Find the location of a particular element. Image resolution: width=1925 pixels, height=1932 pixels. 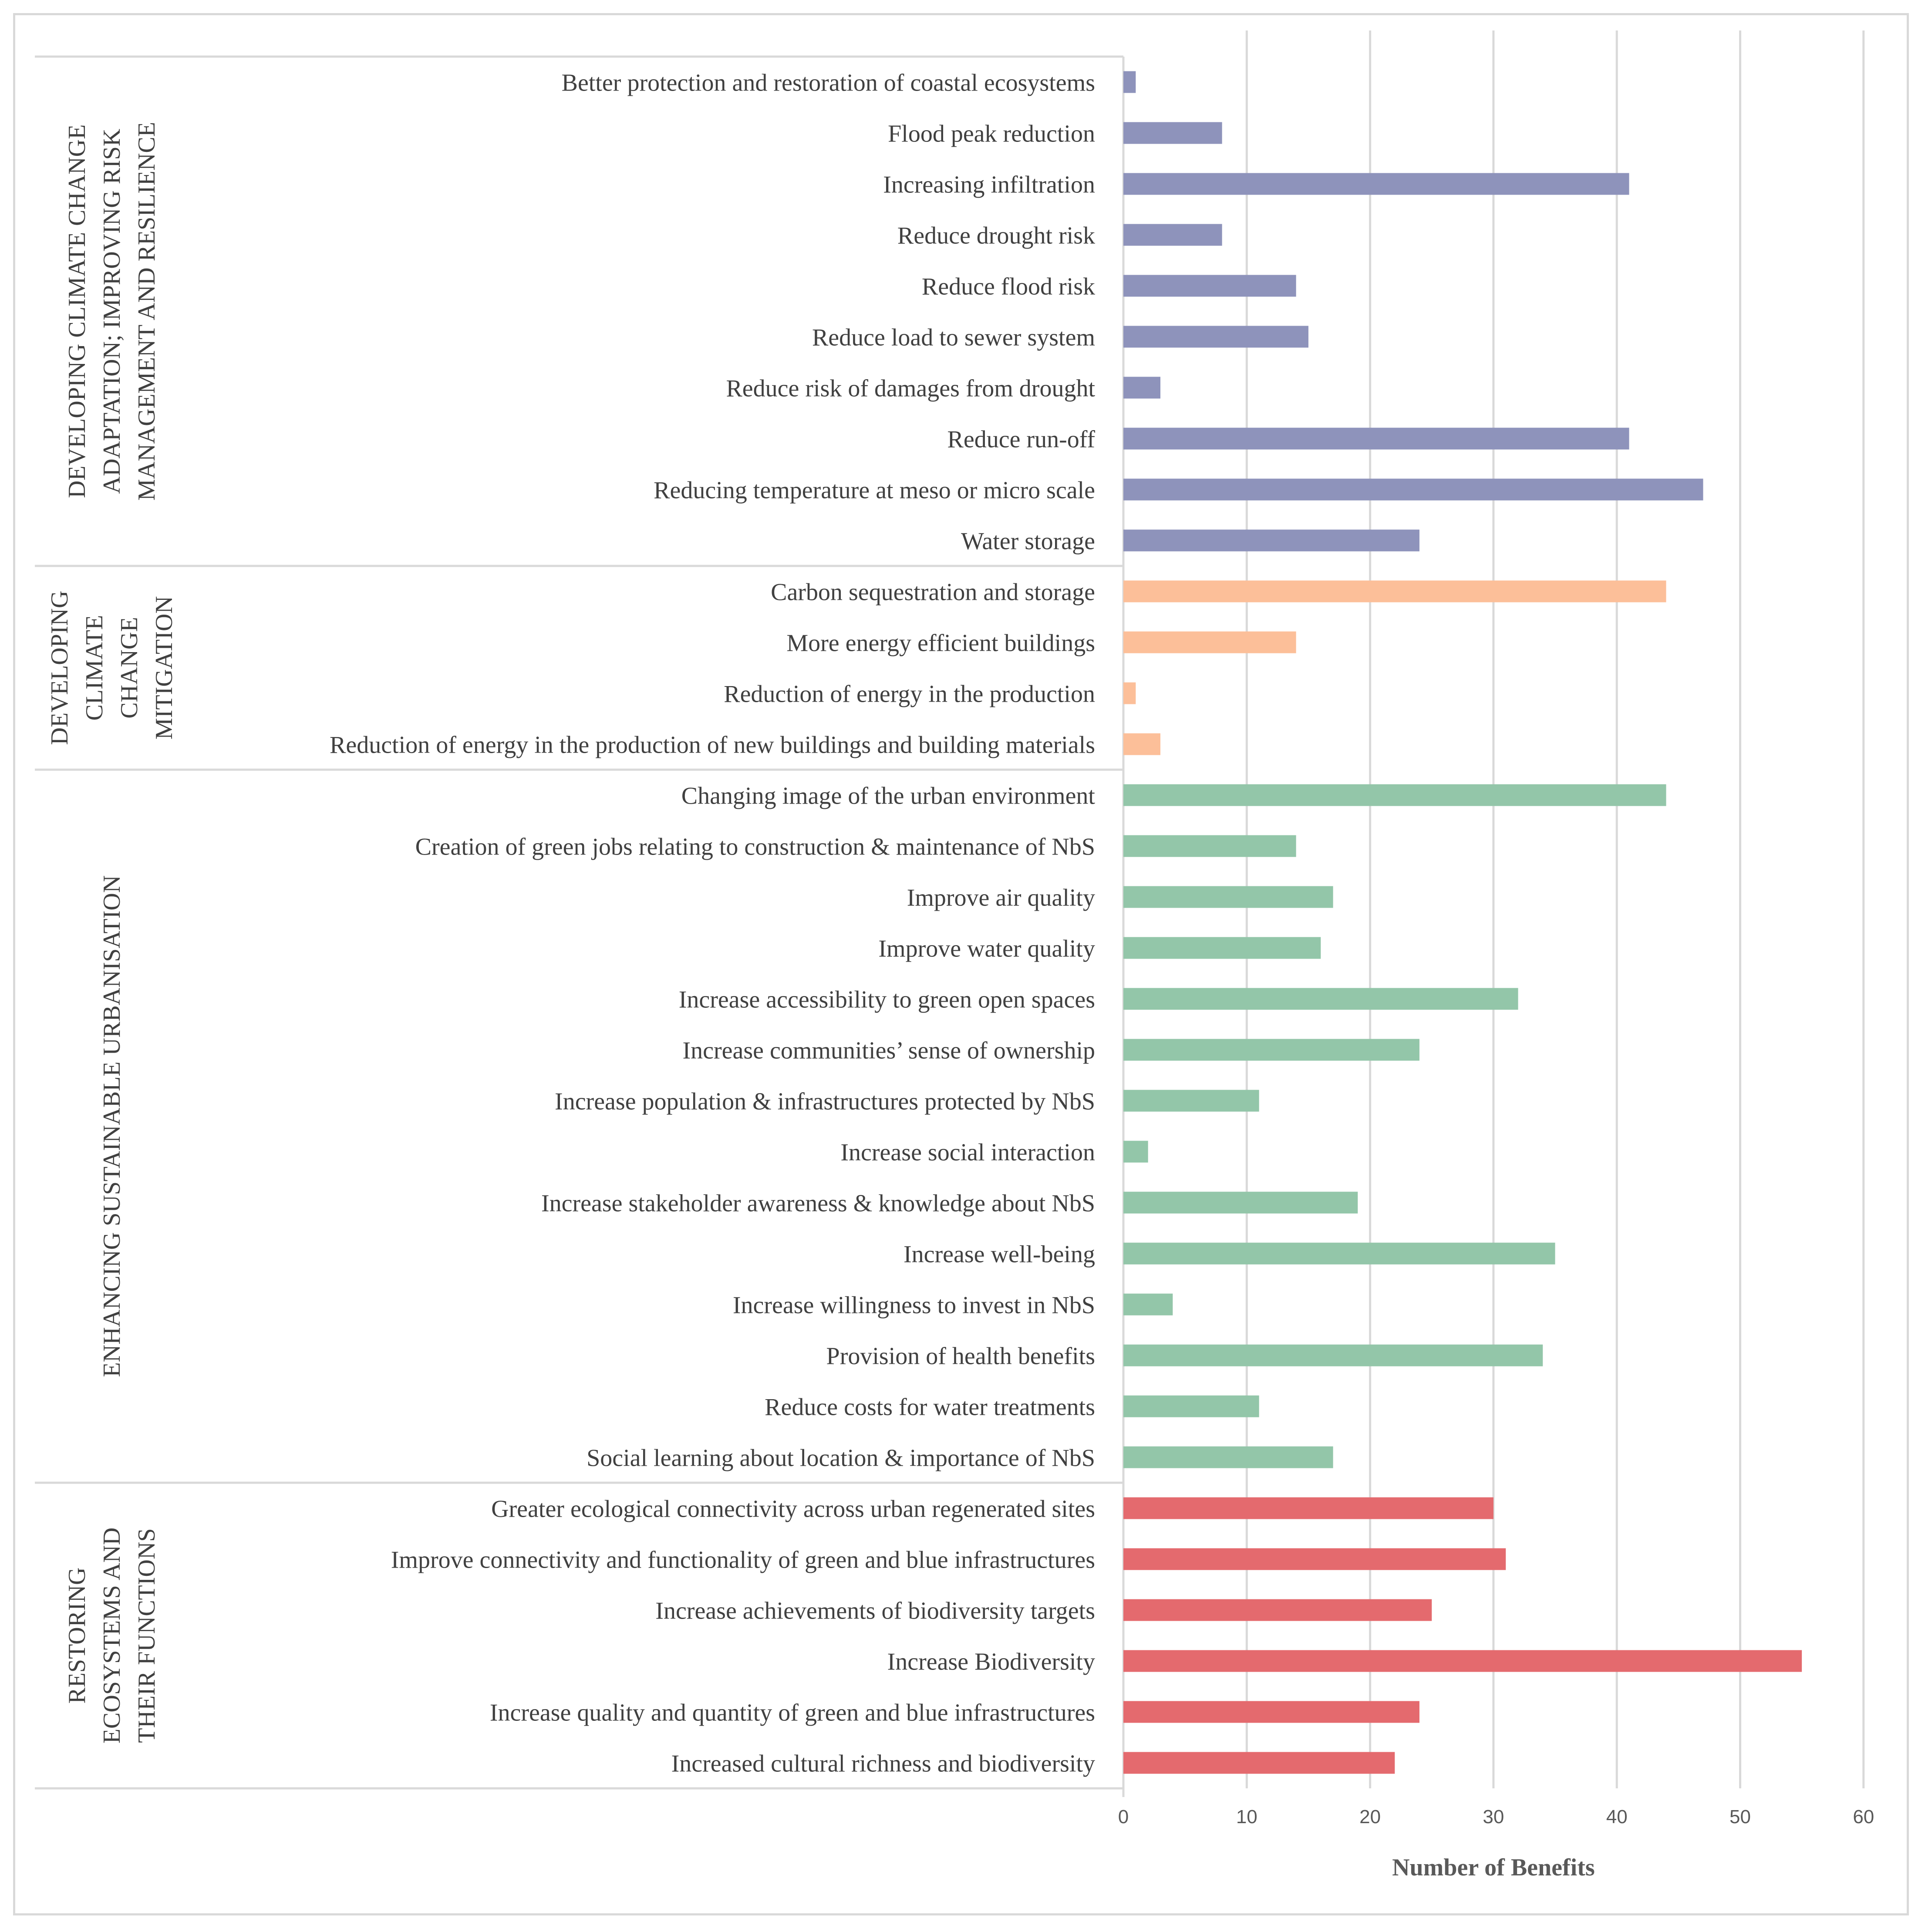

category-label: Improve air quality is located at coordinates (1001, 898).